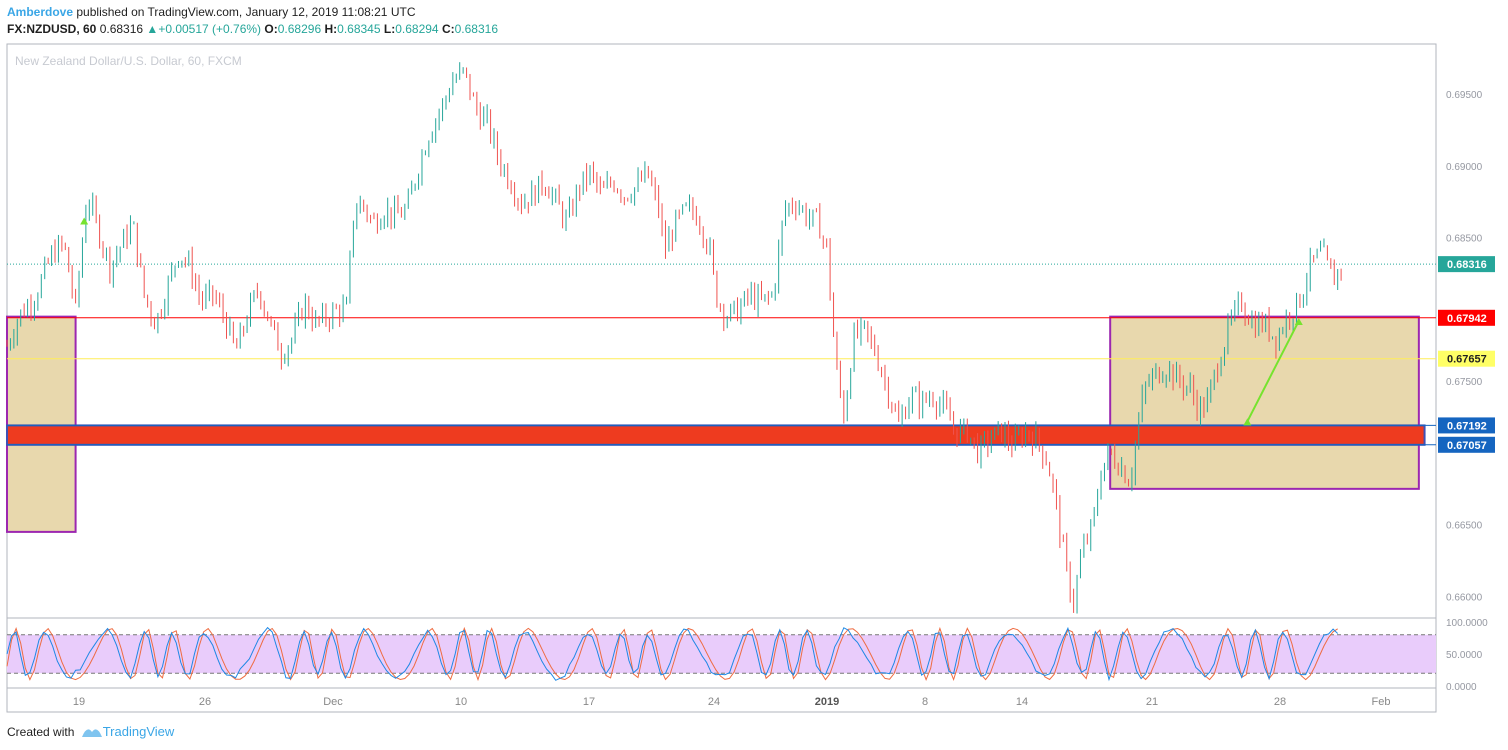 Image resolution: width=1508 pixels, height=750 pixels. Describe the element at coordinates (1464, 239) in the screenshot. I see `price-tick-label: 0.68500` at that location.